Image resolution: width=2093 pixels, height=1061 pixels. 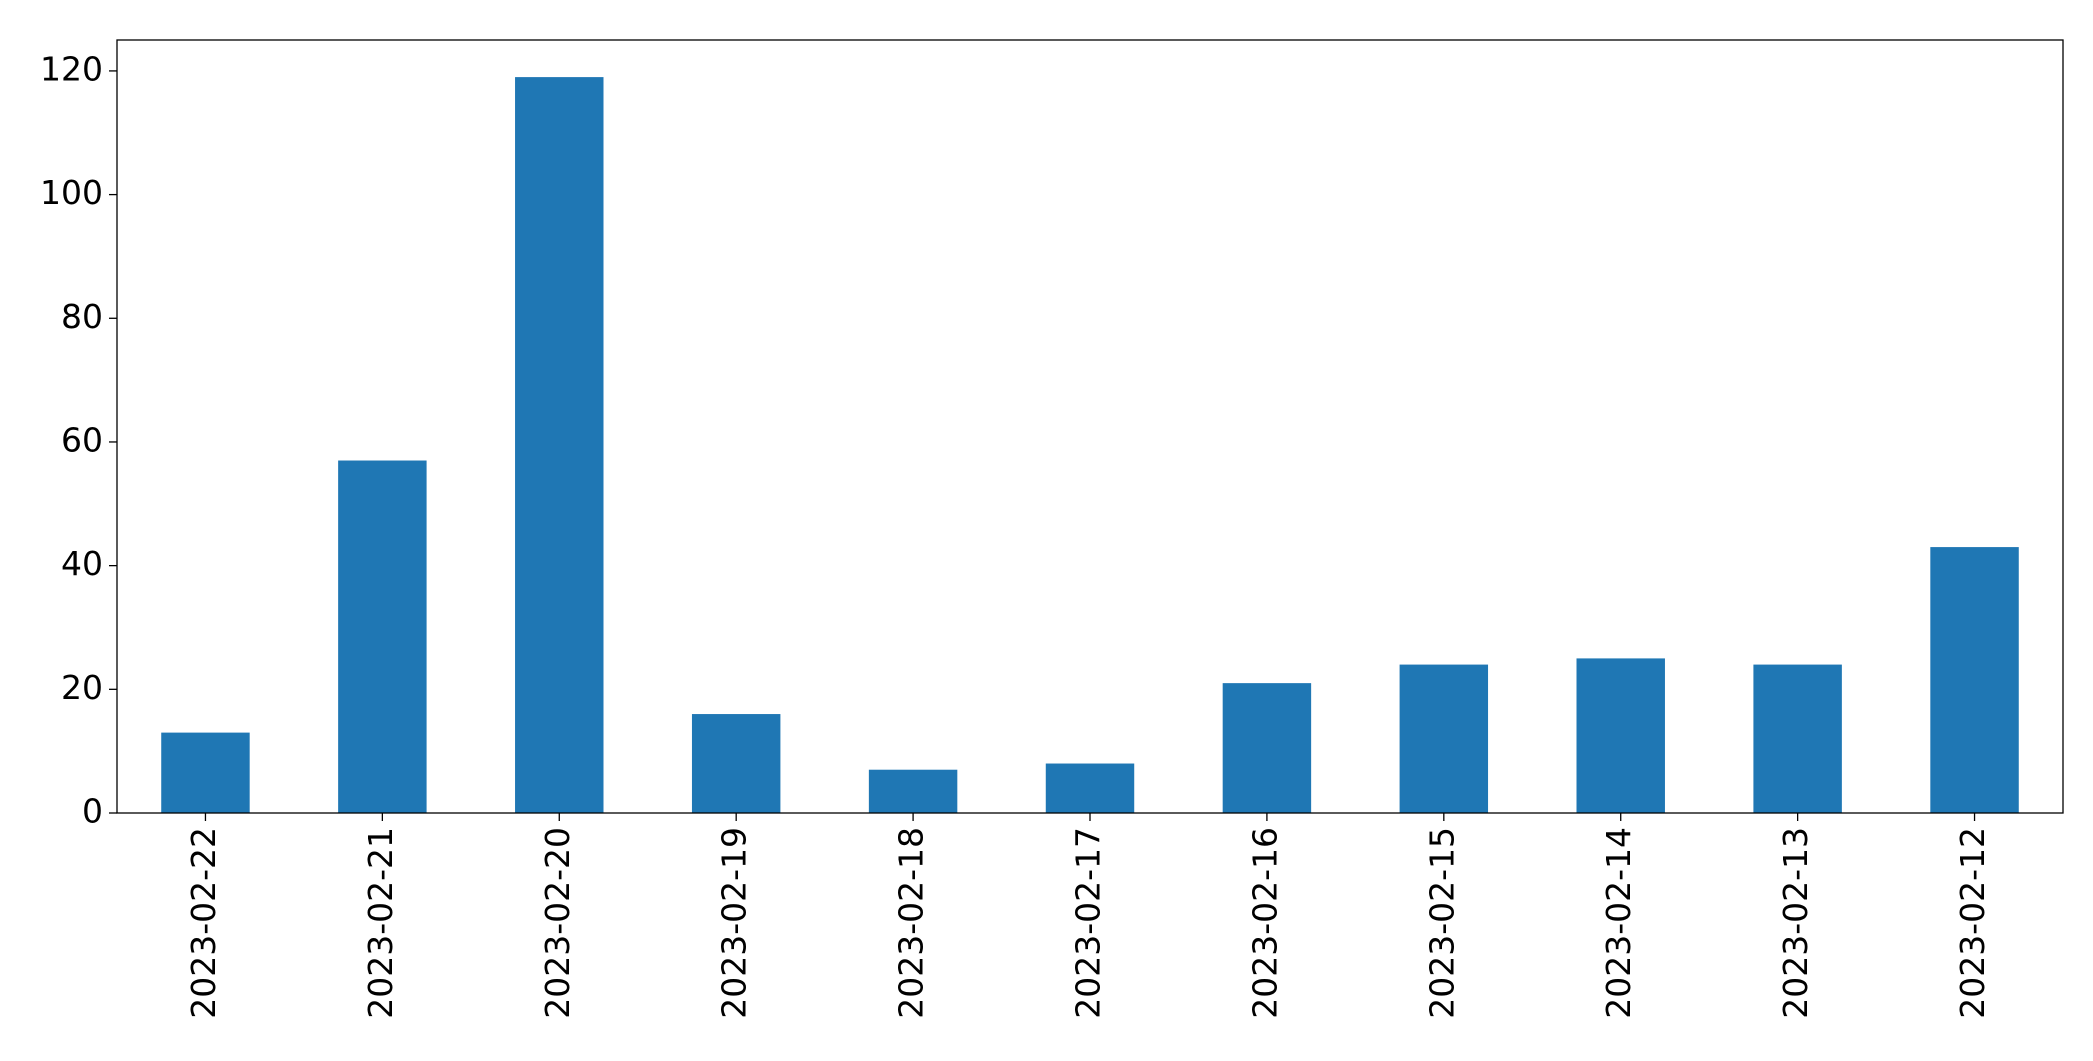 I want to click on y-tick-label: 40, so click(x=82, y=563).